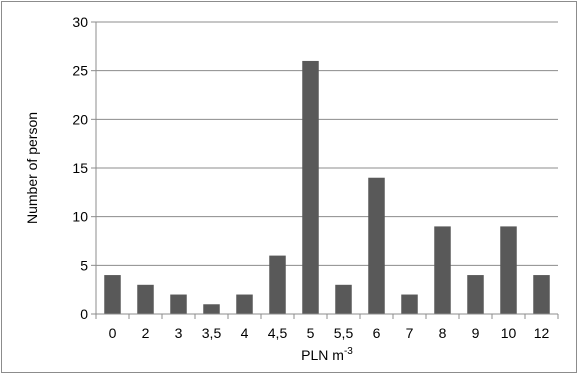 The image size is (580, 376). What do you see at coordinates (84, 314) in the screenshot?
I see `y-tick-label: 0` at bounding box center [84, 314].